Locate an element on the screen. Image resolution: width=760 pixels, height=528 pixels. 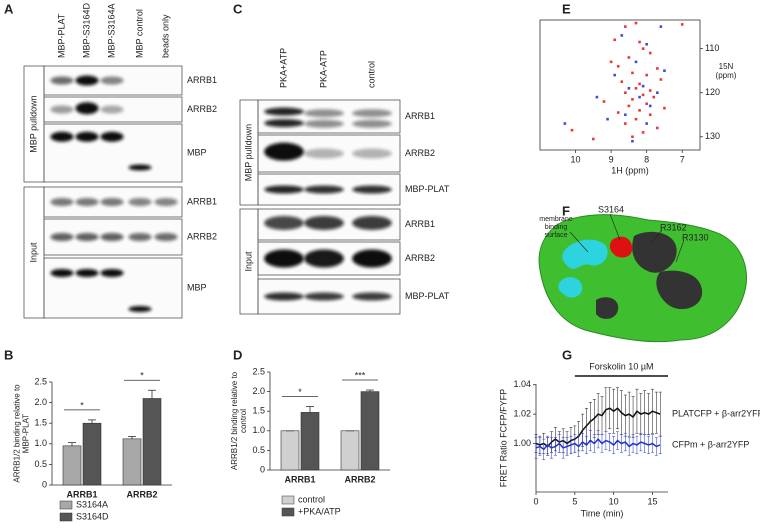
series-line is located at coordinates (598, 427).